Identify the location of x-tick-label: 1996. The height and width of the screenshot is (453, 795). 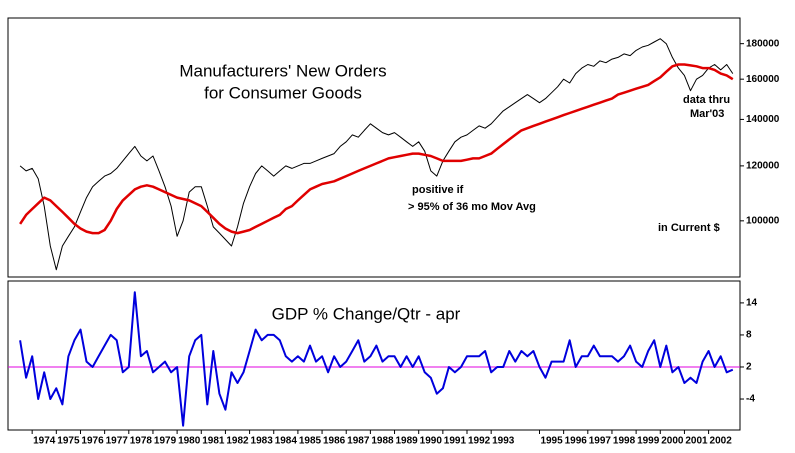
(576, 441).